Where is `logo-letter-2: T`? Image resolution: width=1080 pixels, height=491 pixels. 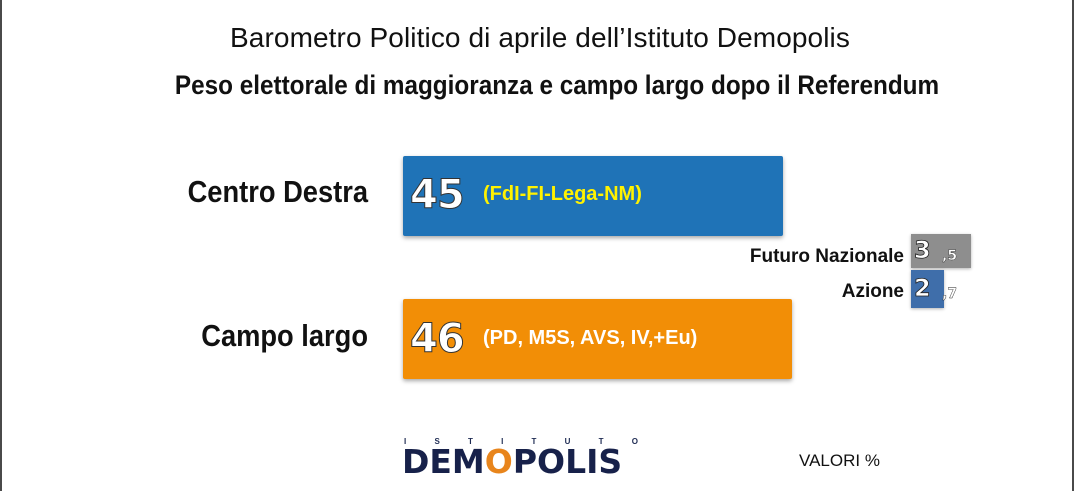 logo-letter-2: T is located at coordinates (470, 441).